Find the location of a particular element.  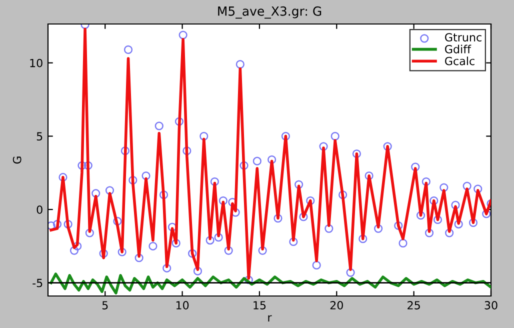

x-tick-label: 15 is located at coordinates (260, 305).